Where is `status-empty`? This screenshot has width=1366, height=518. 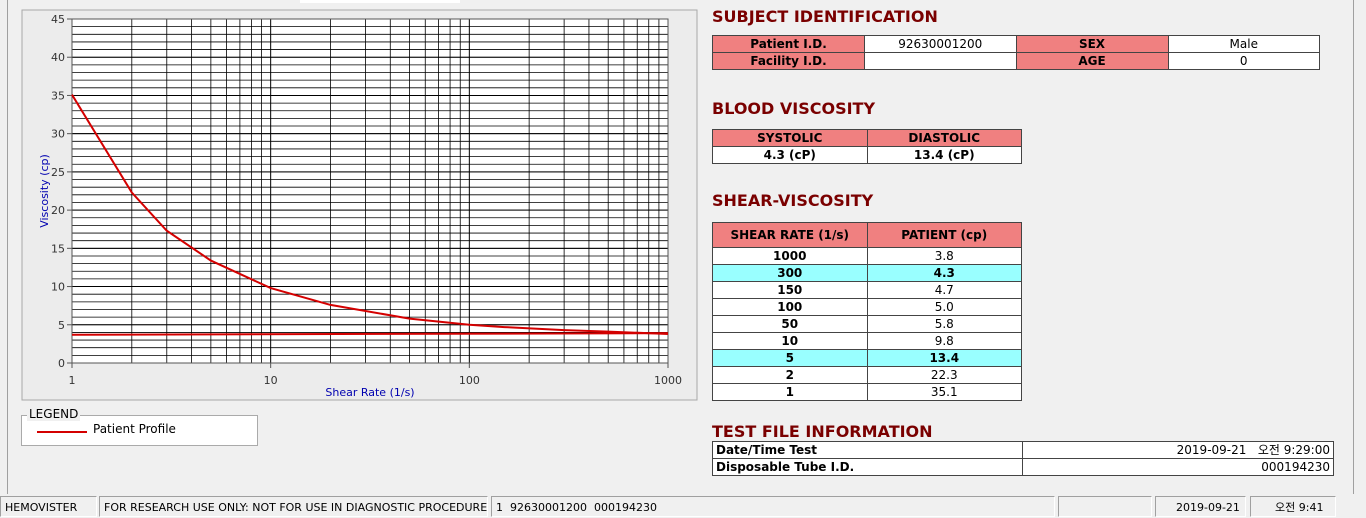 status-empty is located at coordinates (1105, 506).